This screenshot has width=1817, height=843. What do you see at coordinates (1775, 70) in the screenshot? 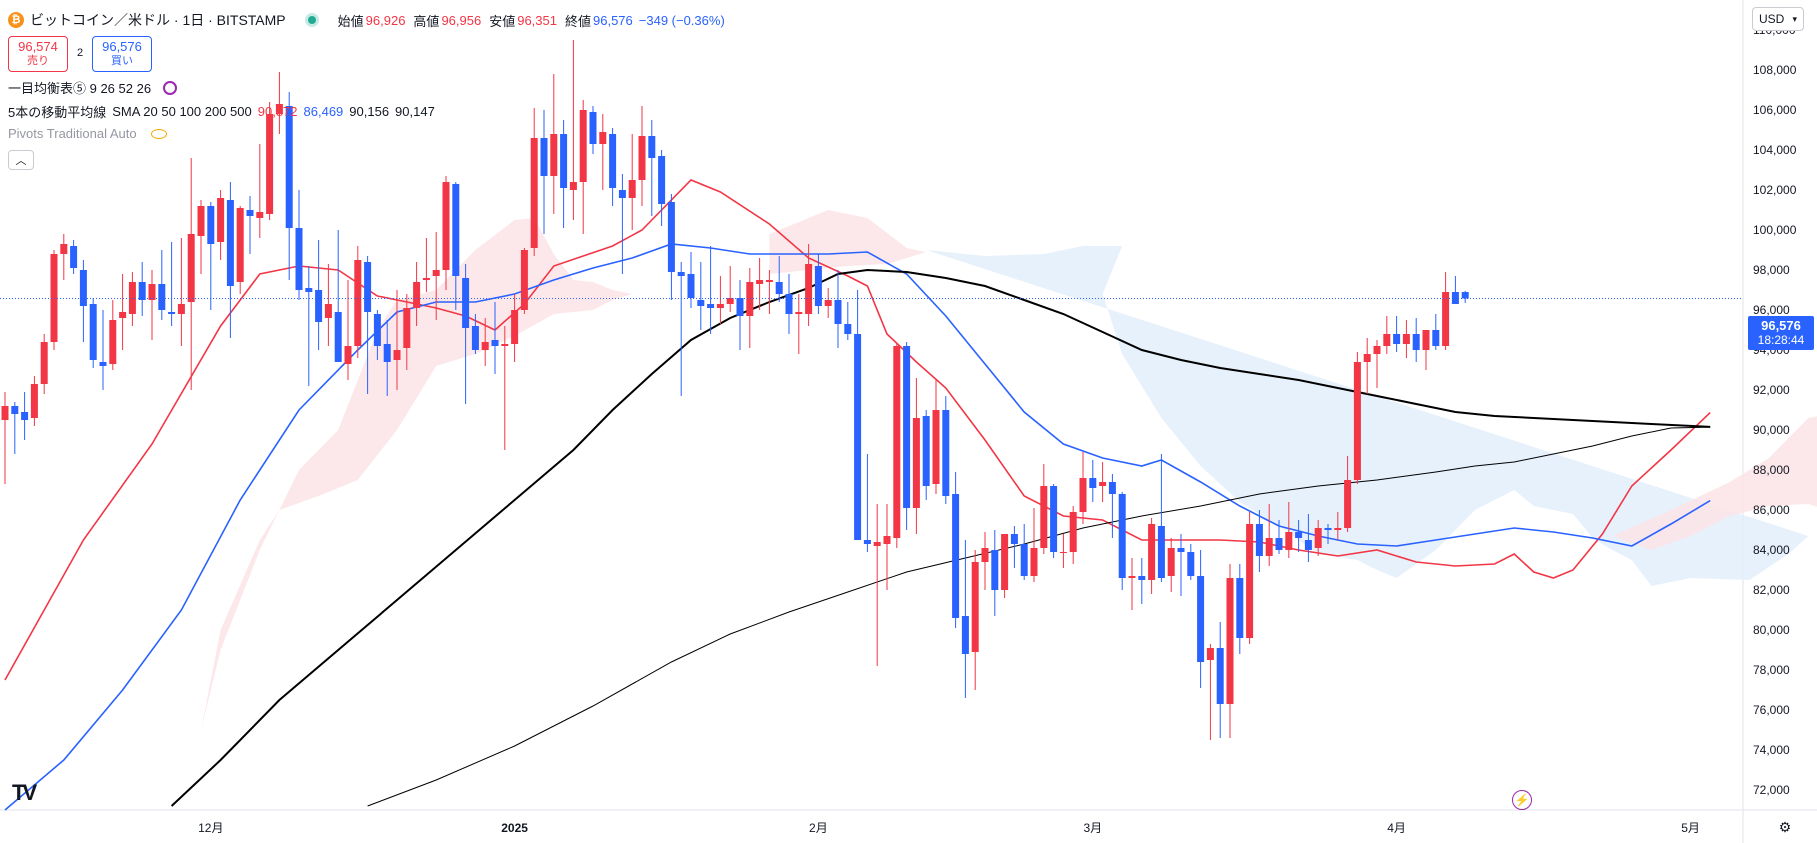
I see `y-tick-label: 108,000` at bounding box center [1775, 70].